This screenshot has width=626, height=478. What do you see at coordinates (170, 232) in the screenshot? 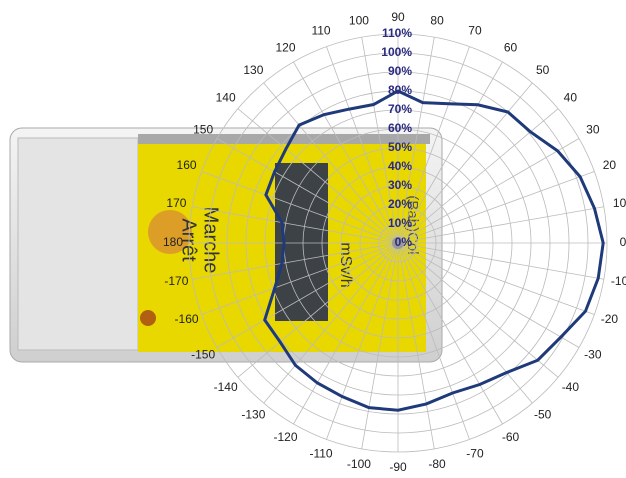
I see `device-logo` at bounding box center [170, 232].